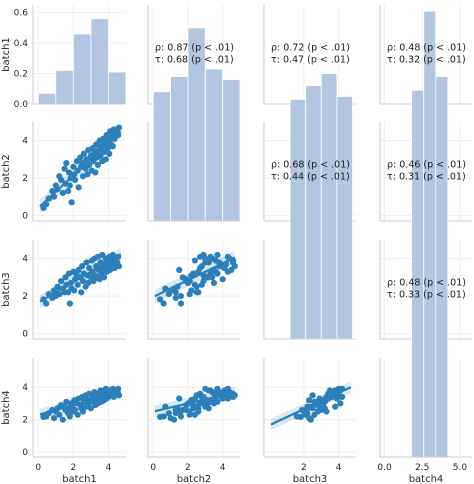  I want to click on ytick-batch4-0: 0, so click(25, 453).